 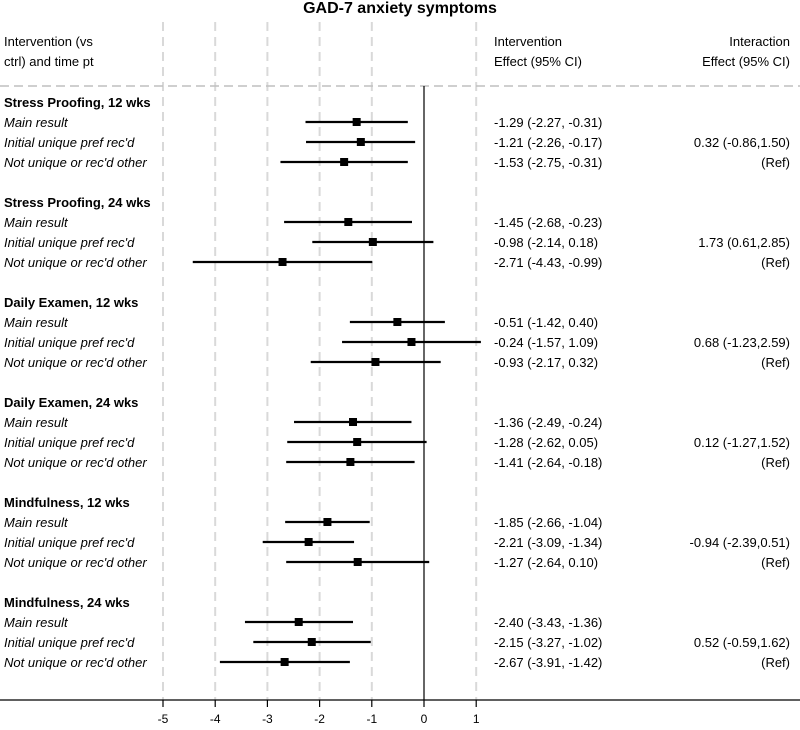 I want to click on group-label: Mindfulness, 24 wks, so click(x=67, y=602).